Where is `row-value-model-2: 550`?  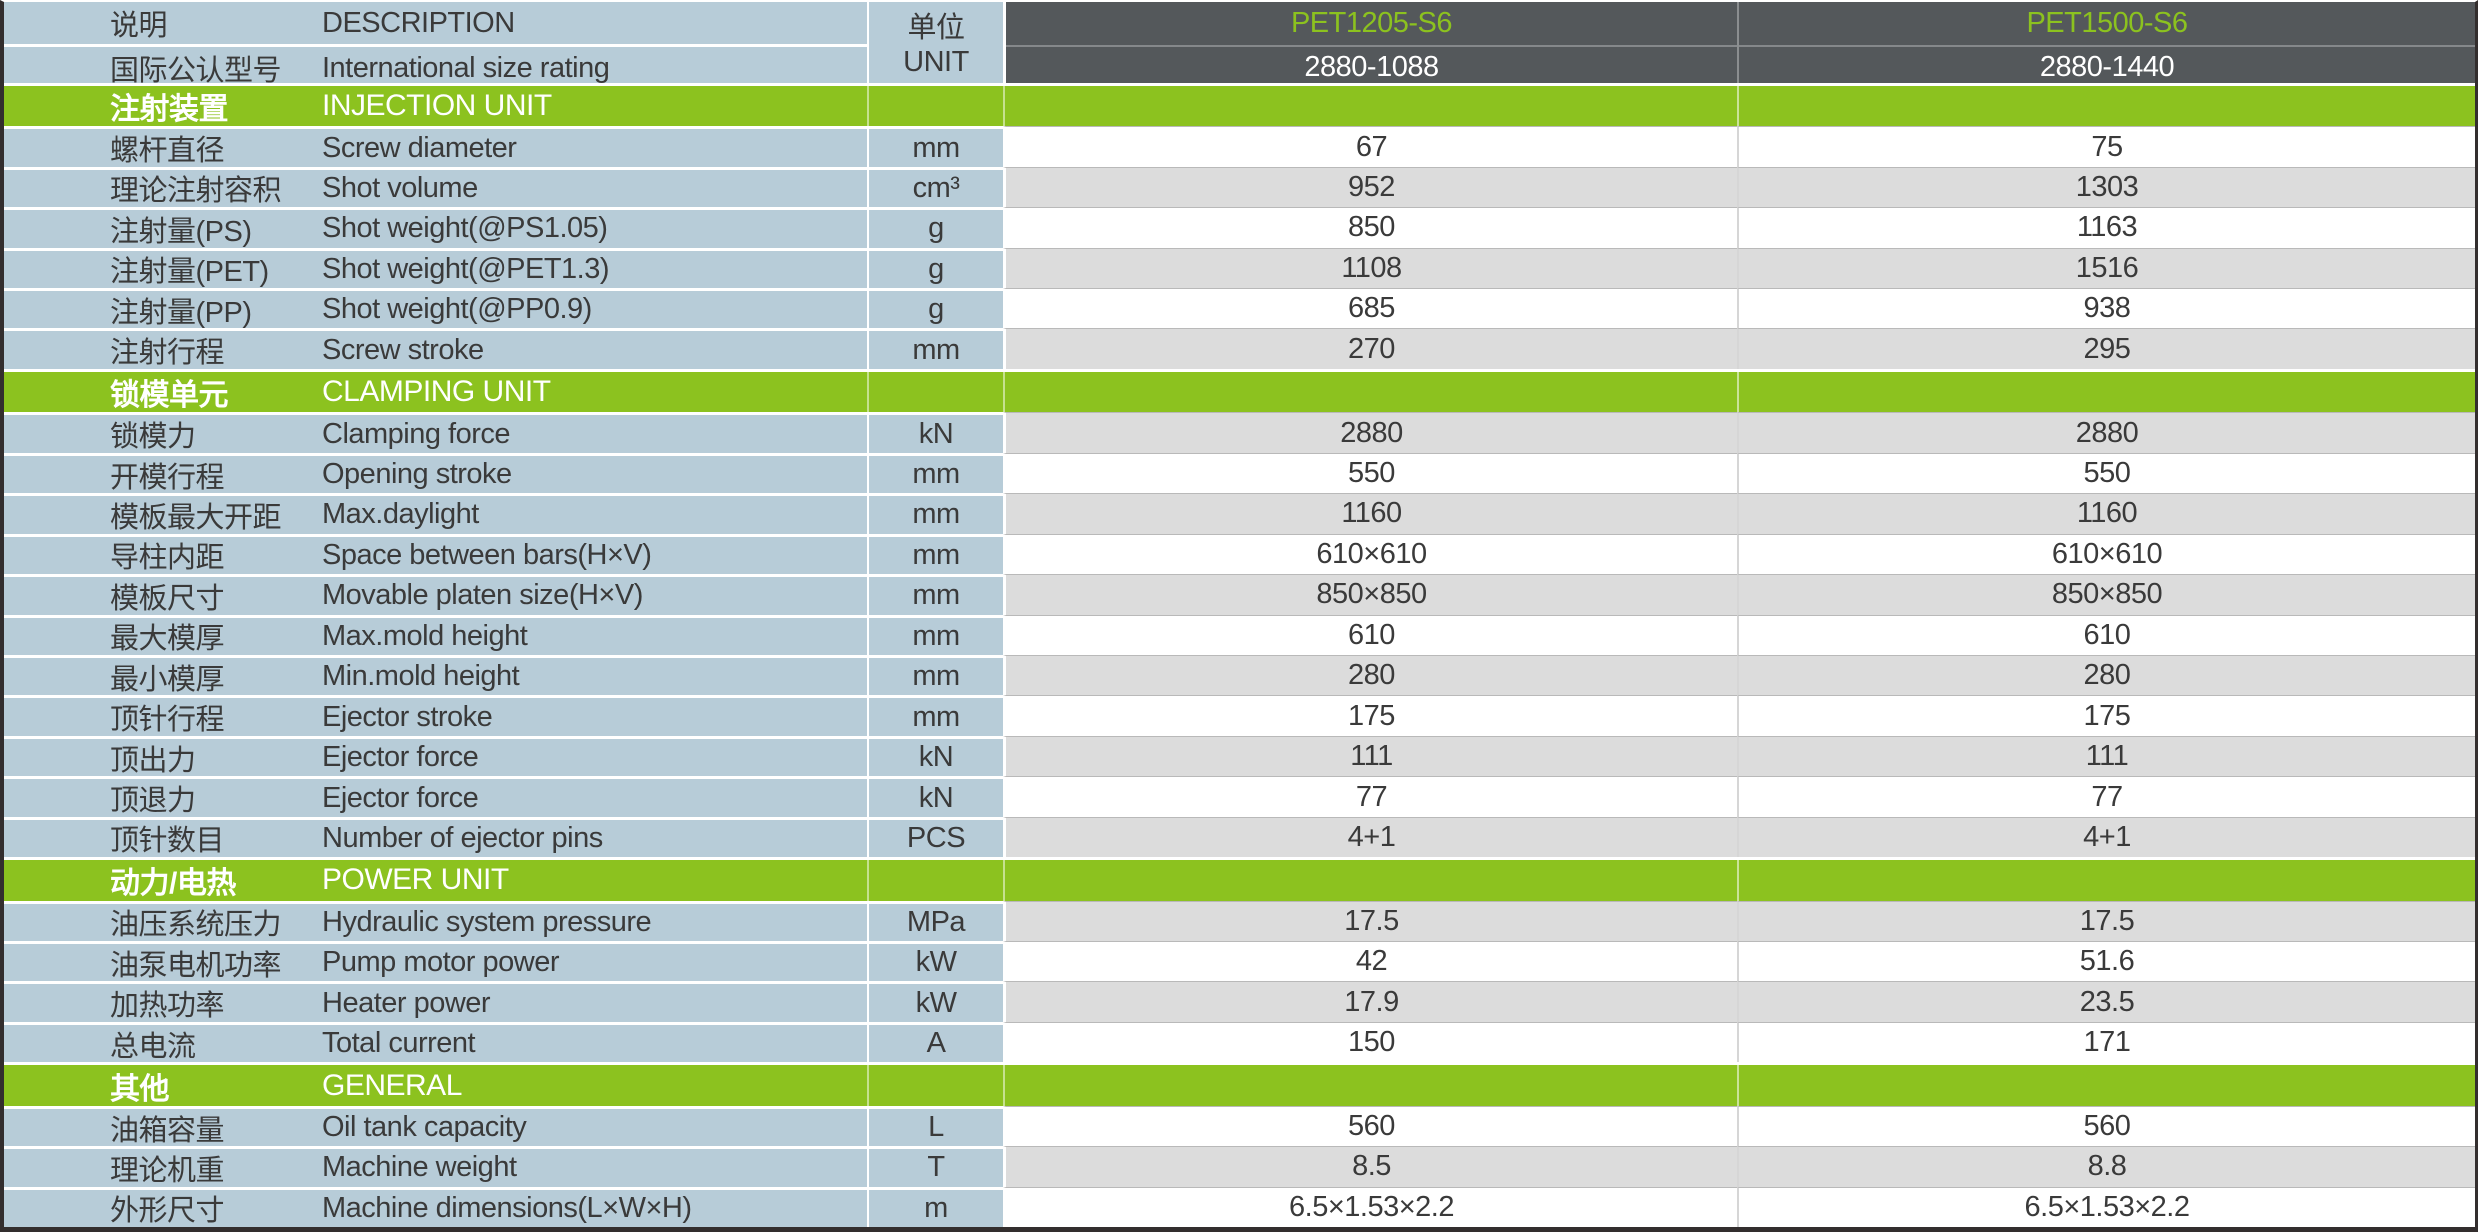 row-value-model-2: 550 is located at coordinates (2106, 473).